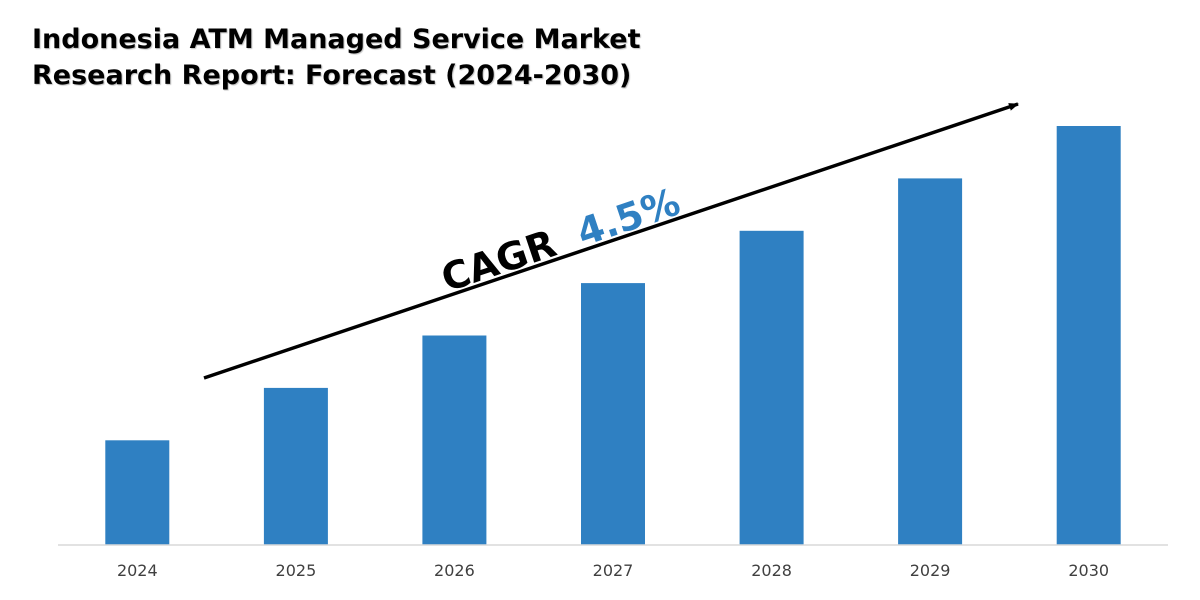 Image resolution: width=1200 pixels, height=600 pixels. Describe the element at coordinates (1088, 335) in the screenshot. I see `bar-2030` at that location.